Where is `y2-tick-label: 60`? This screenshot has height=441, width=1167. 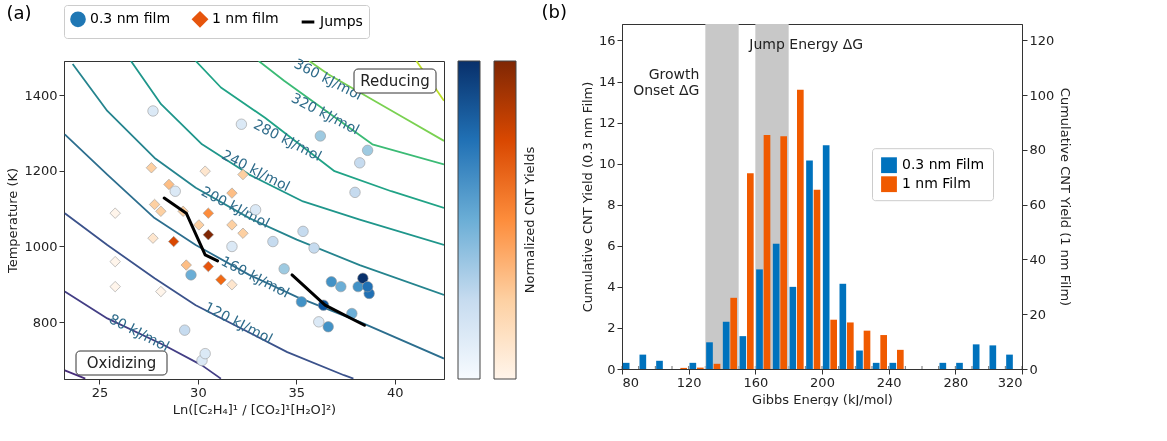
y2-tick-label: 60 is located at coordinates (1038, 205).